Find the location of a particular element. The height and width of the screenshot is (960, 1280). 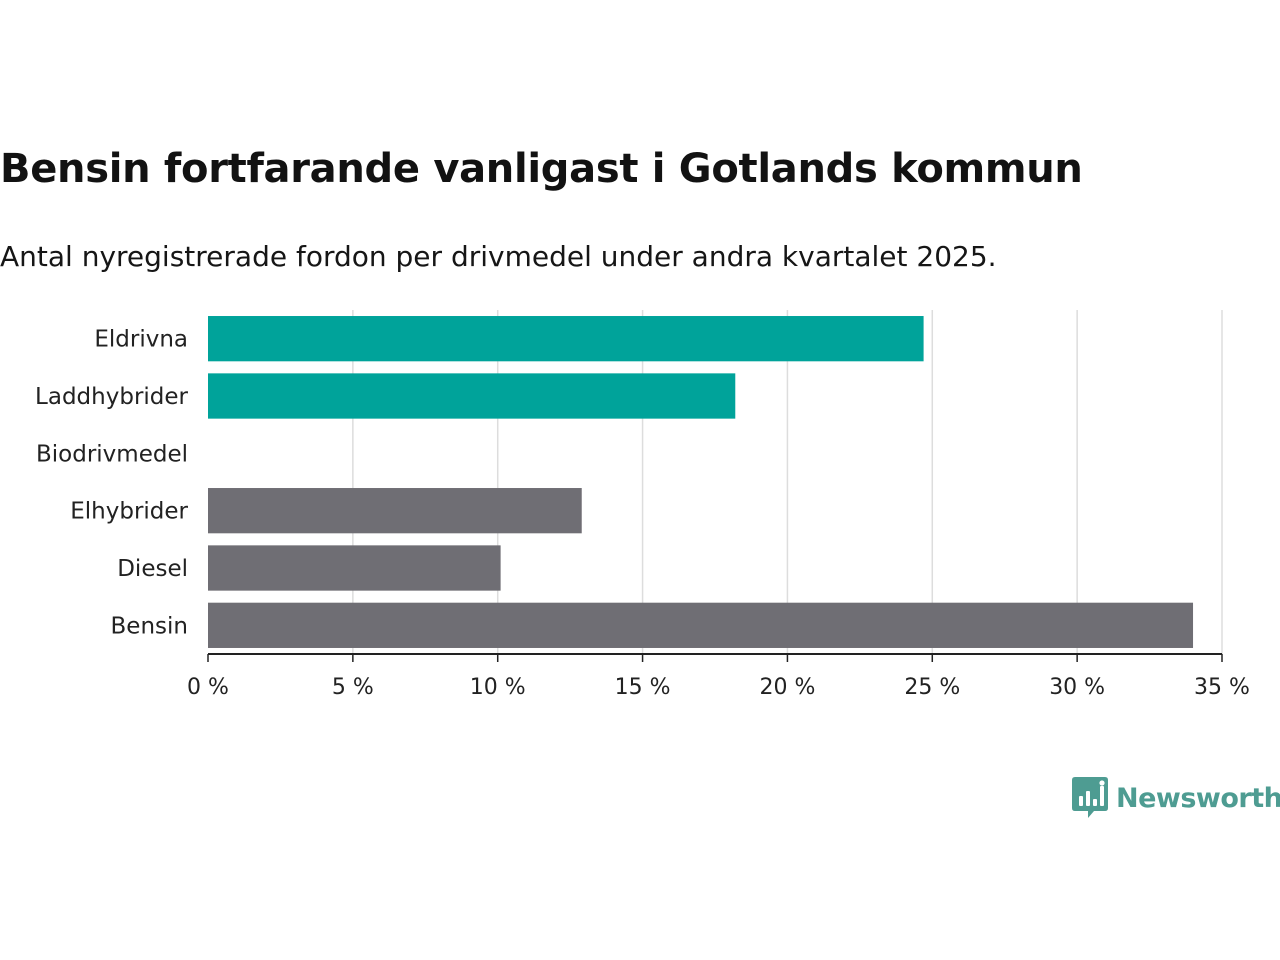

x-tick-label: 0 % is located at coordinates (208, 687).